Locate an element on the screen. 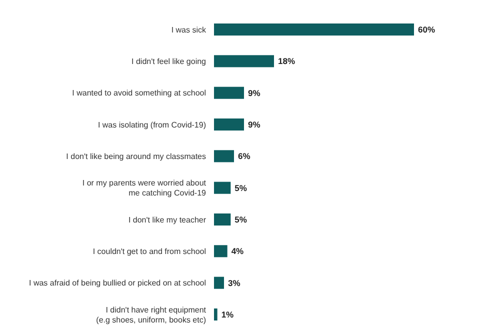 The image size is (480, 336). y-tick-label: I was sick is located at coordinates (189, 29).